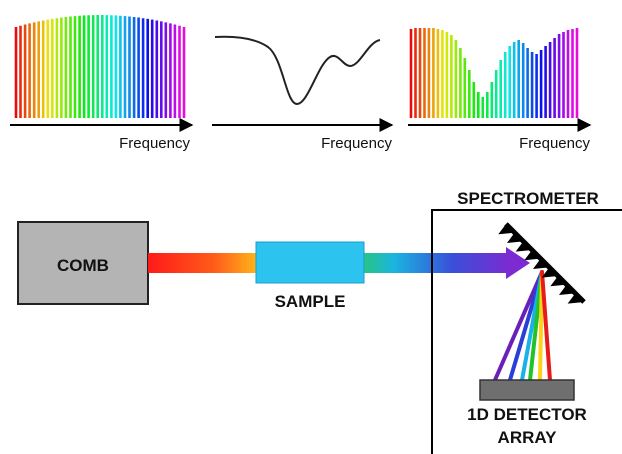  I want to click on sample-label: SAMPLE, so click(310, 301).